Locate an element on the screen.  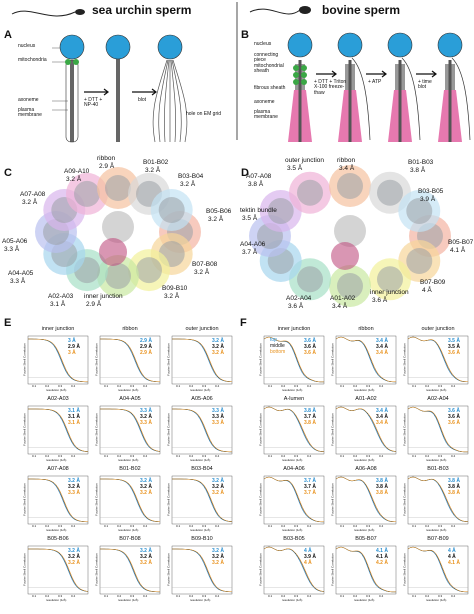
region-res: 3.6 Å is located at coordinates (296, 306).